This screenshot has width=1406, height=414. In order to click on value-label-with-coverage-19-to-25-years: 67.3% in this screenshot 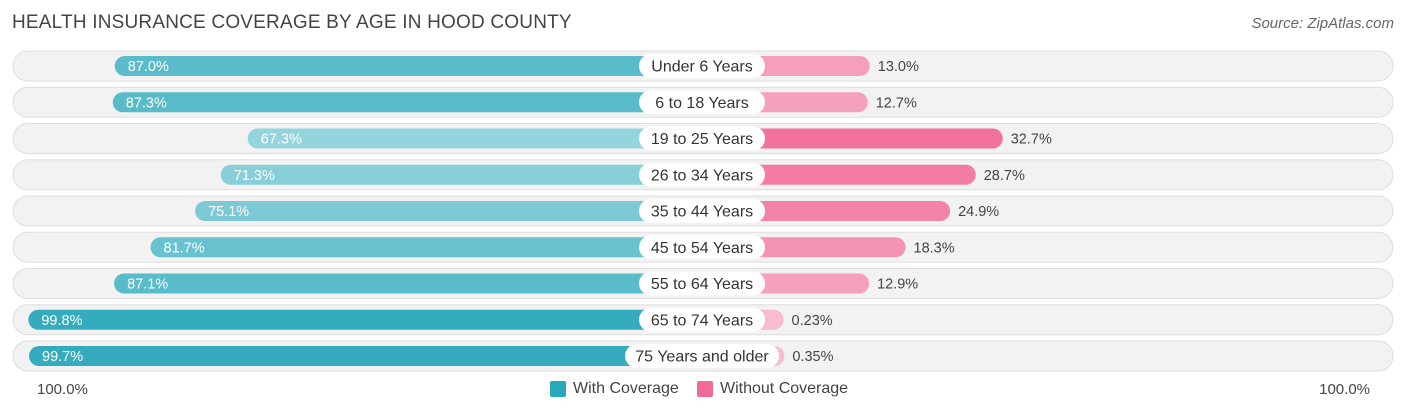, I will do `click(281, 140)`.